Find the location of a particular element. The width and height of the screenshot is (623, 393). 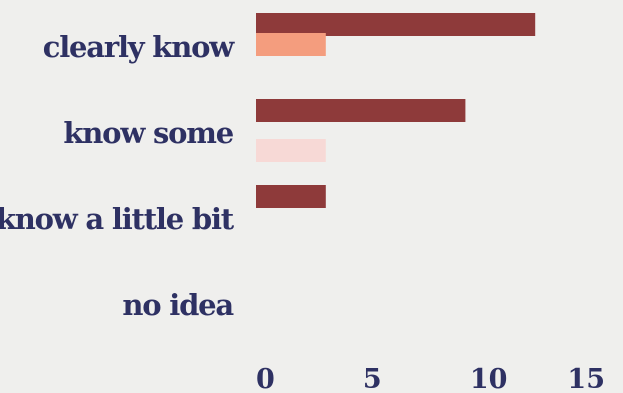

x-tick-label-10: 10 is located at coordinates (489, 378).